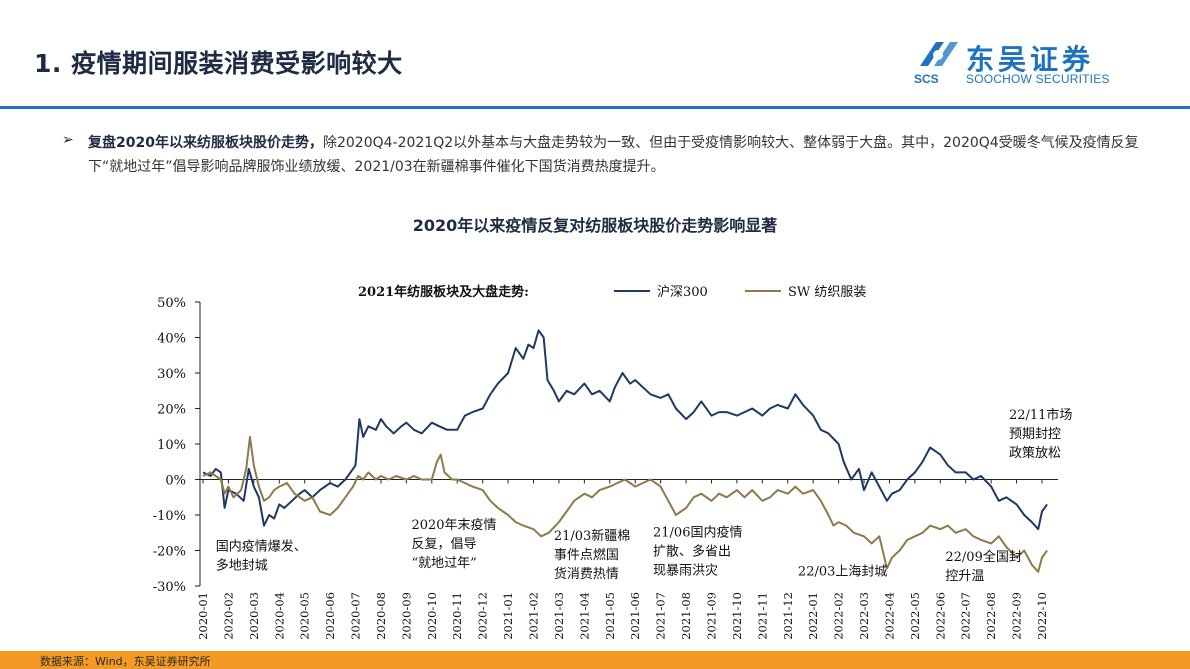  What do you see at coordinates (625, 504) in the screenshot?
I see `series-line-sw-textile` at bounding box center [625, 504].